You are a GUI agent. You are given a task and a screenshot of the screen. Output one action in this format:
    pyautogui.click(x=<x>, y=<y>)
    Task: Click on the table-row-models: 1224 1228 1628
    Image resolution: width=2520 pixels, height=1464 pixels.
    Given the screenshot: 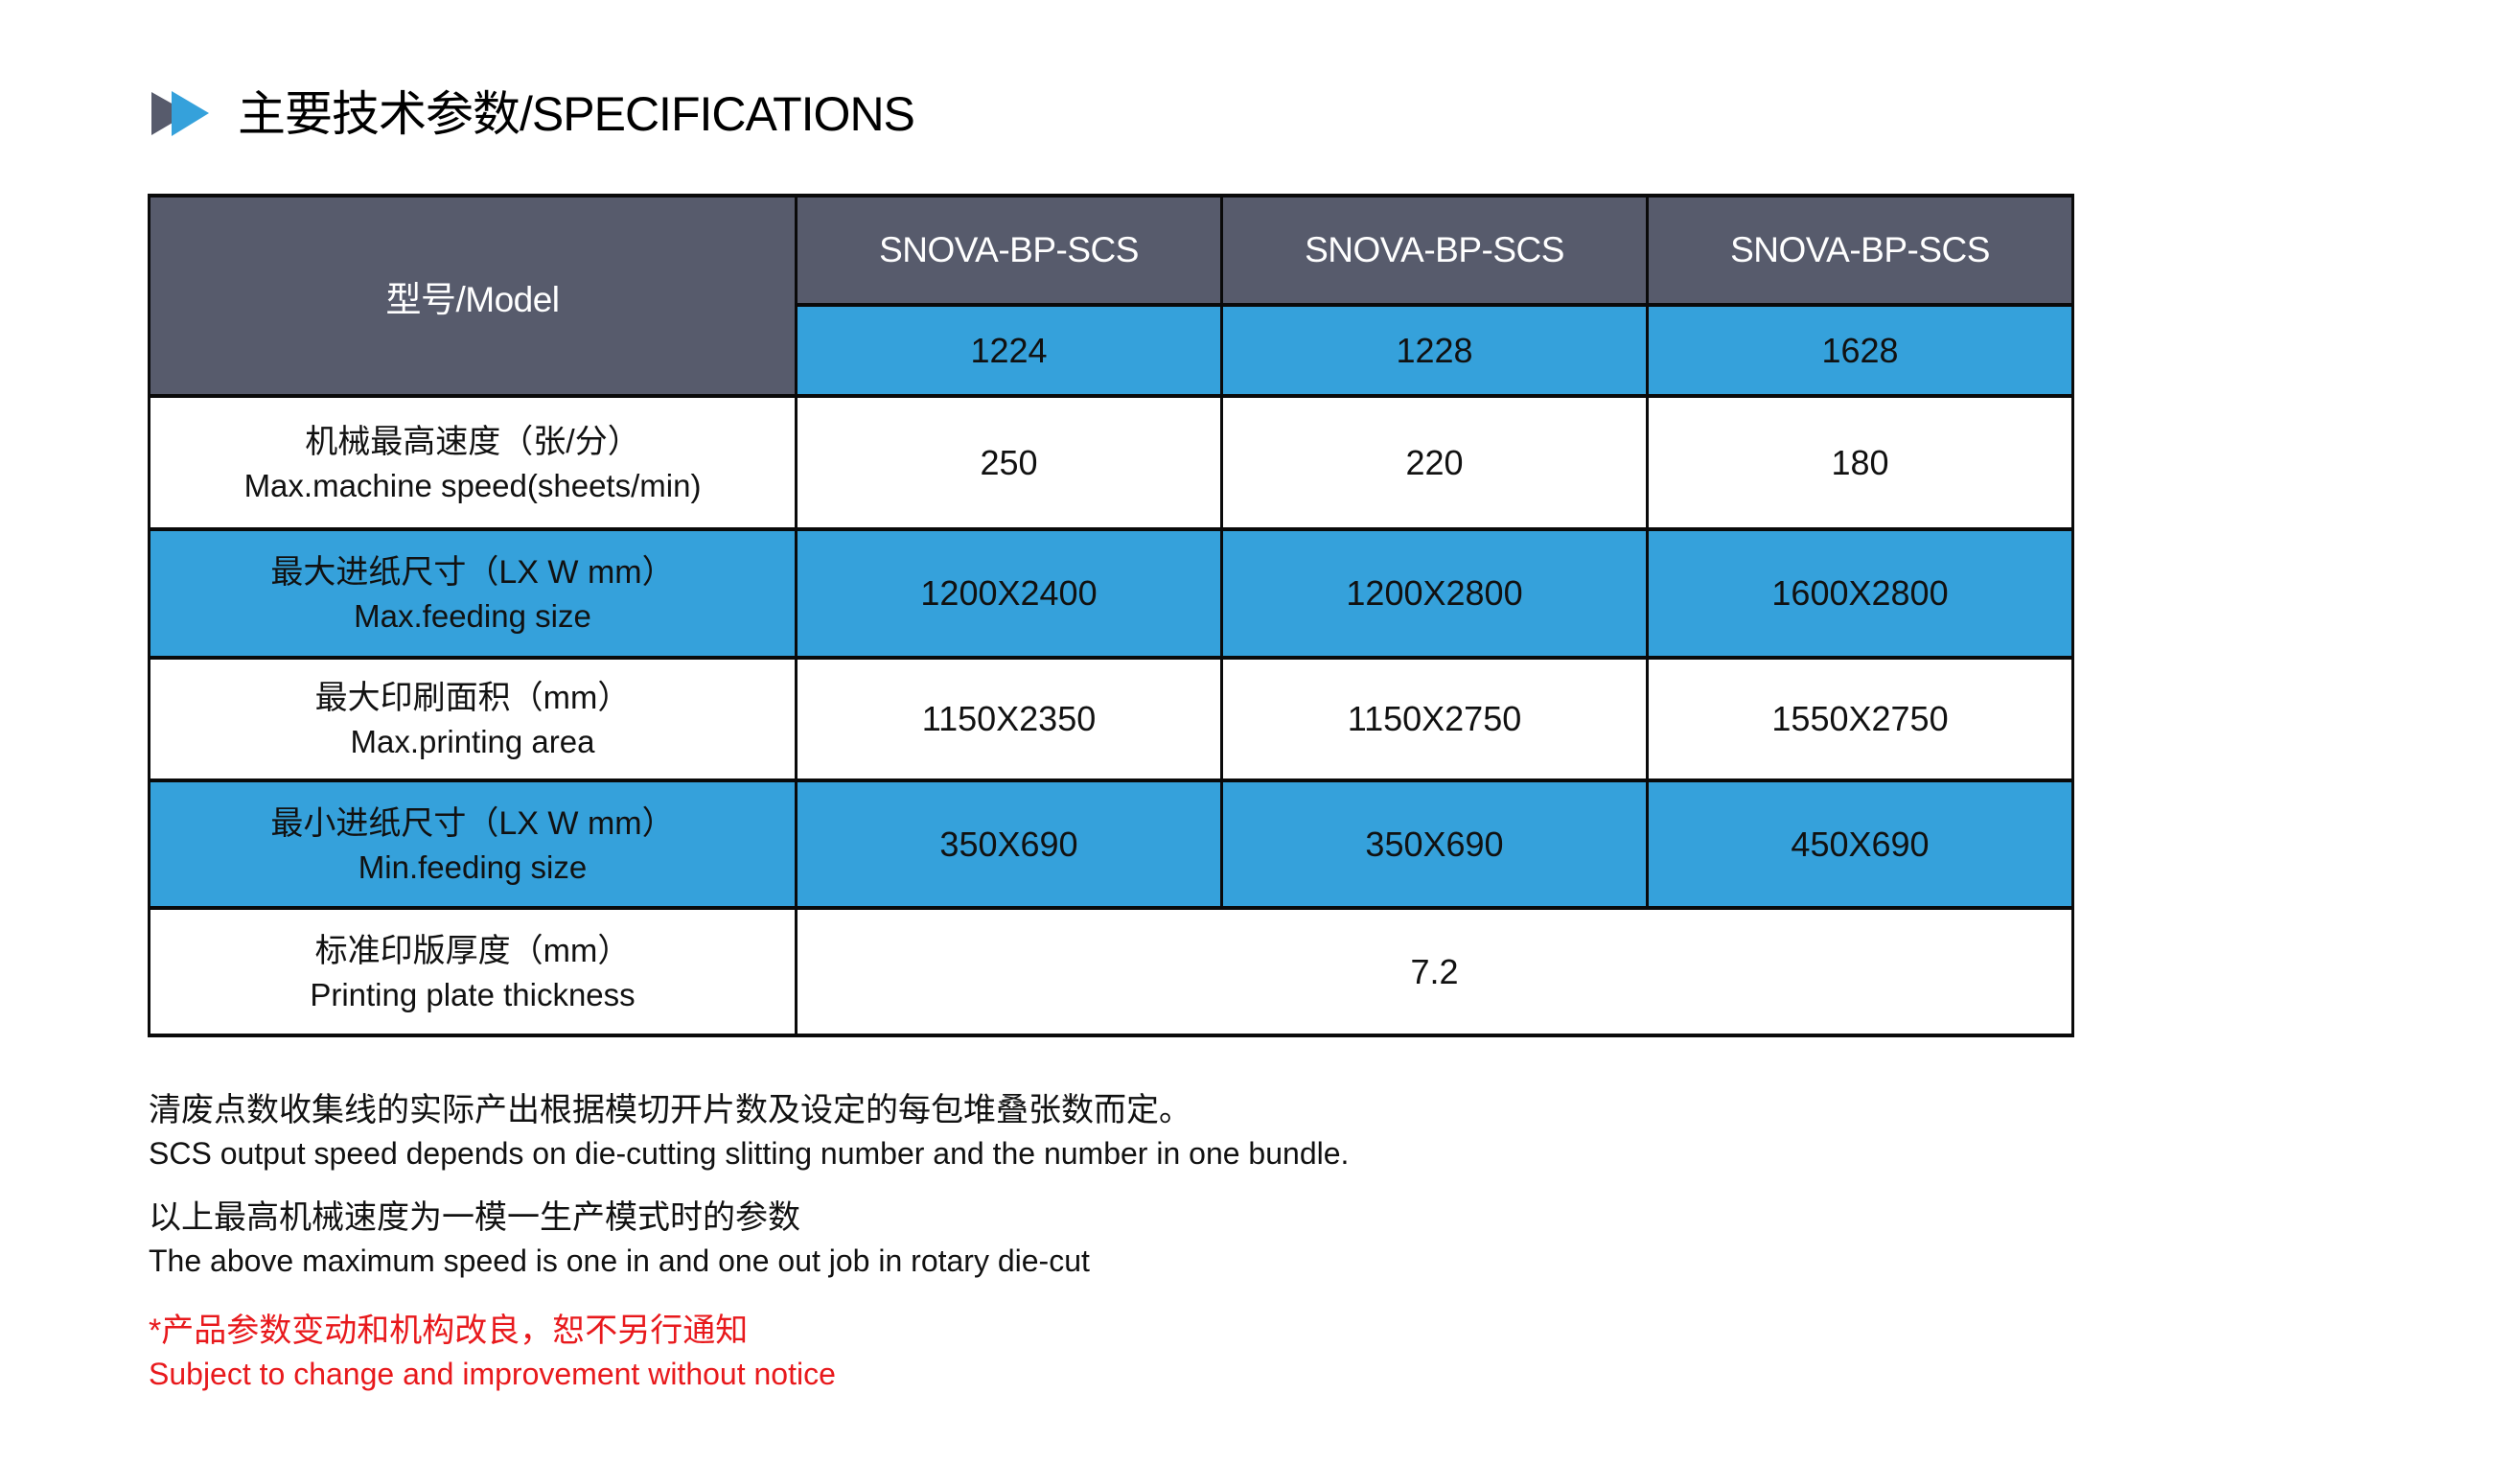 What is the action you would take?
    pyautogui.click(x=1112, y=350)
    